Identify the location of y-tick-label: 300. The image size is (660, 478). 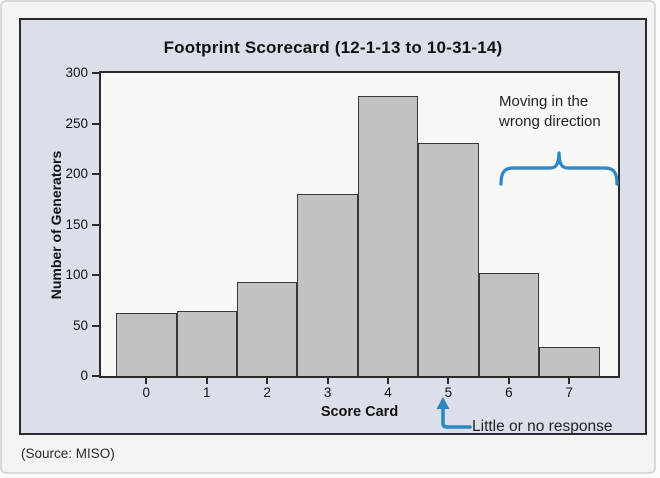
(76, 72).